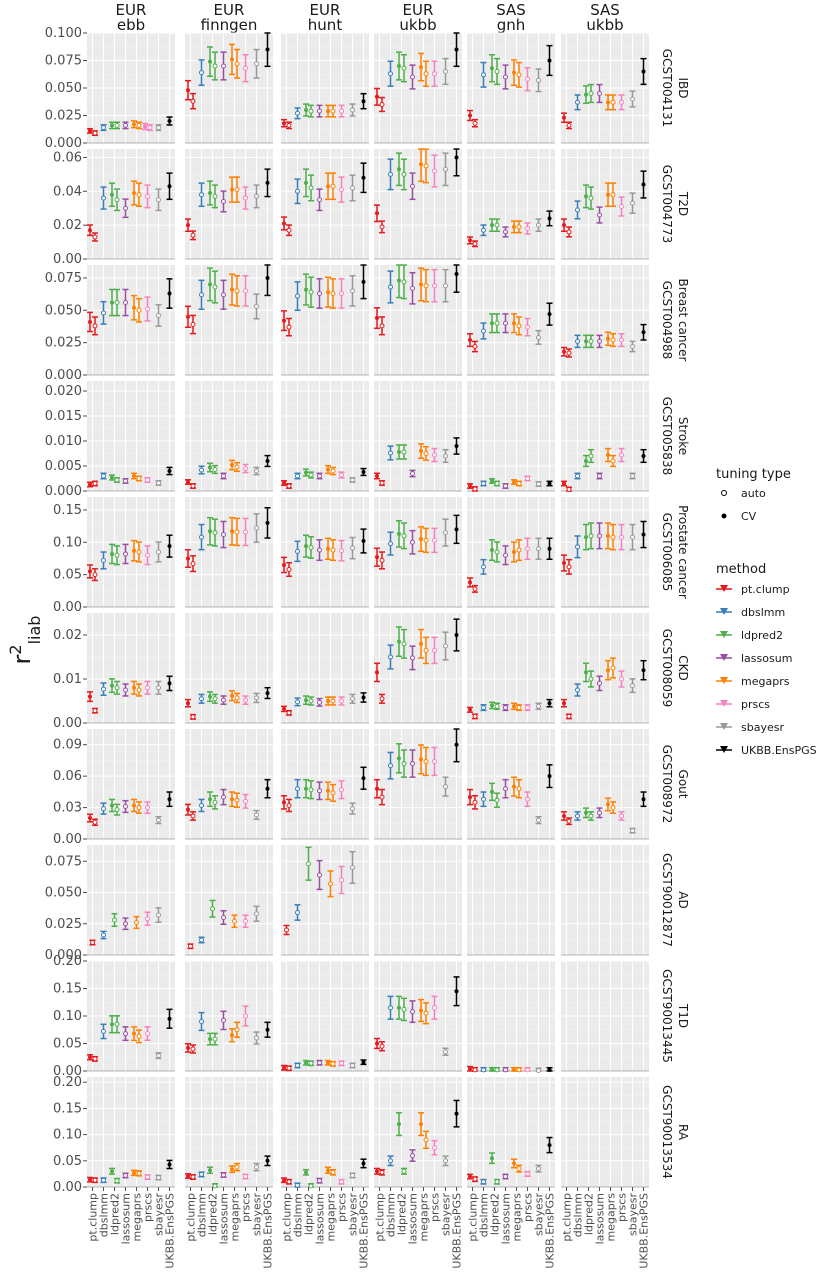 The image size is (824, 1280). Describe the element at coordinates (667, 1132) in the screenshot. I see `row-strip-id: GCST90013534` at that location.